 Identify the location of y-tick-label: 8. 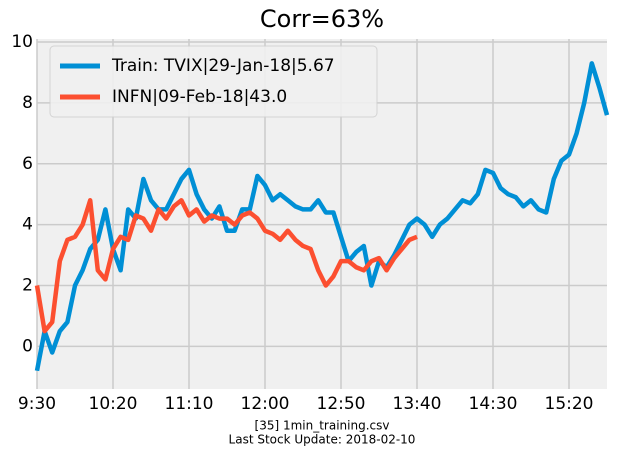
(27, 103).